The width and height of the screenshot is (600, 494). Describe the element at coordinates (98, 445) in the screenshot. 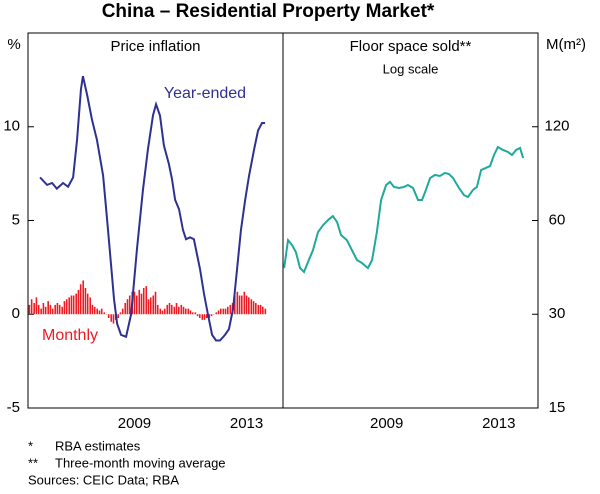

I see `note-text: RBA estimates` at that location.